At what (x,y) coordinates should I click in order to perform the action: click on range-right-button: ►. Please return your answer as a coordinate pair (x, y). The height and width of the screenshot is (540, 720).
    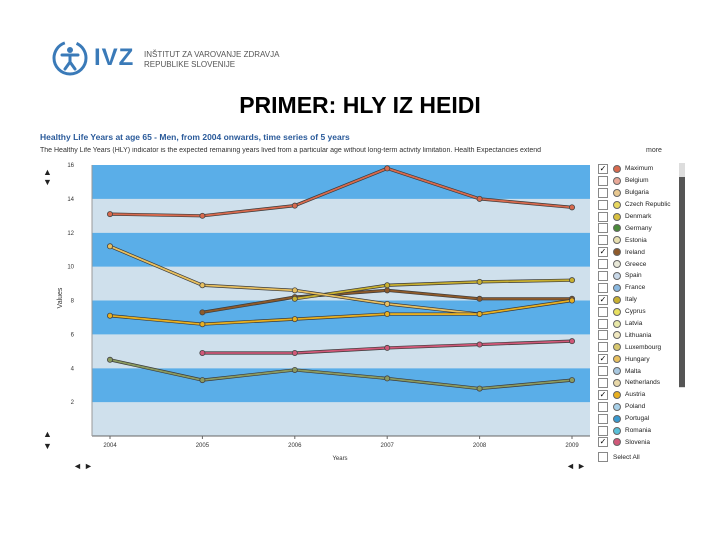
    Looking at the image, I should click on (581, 466).